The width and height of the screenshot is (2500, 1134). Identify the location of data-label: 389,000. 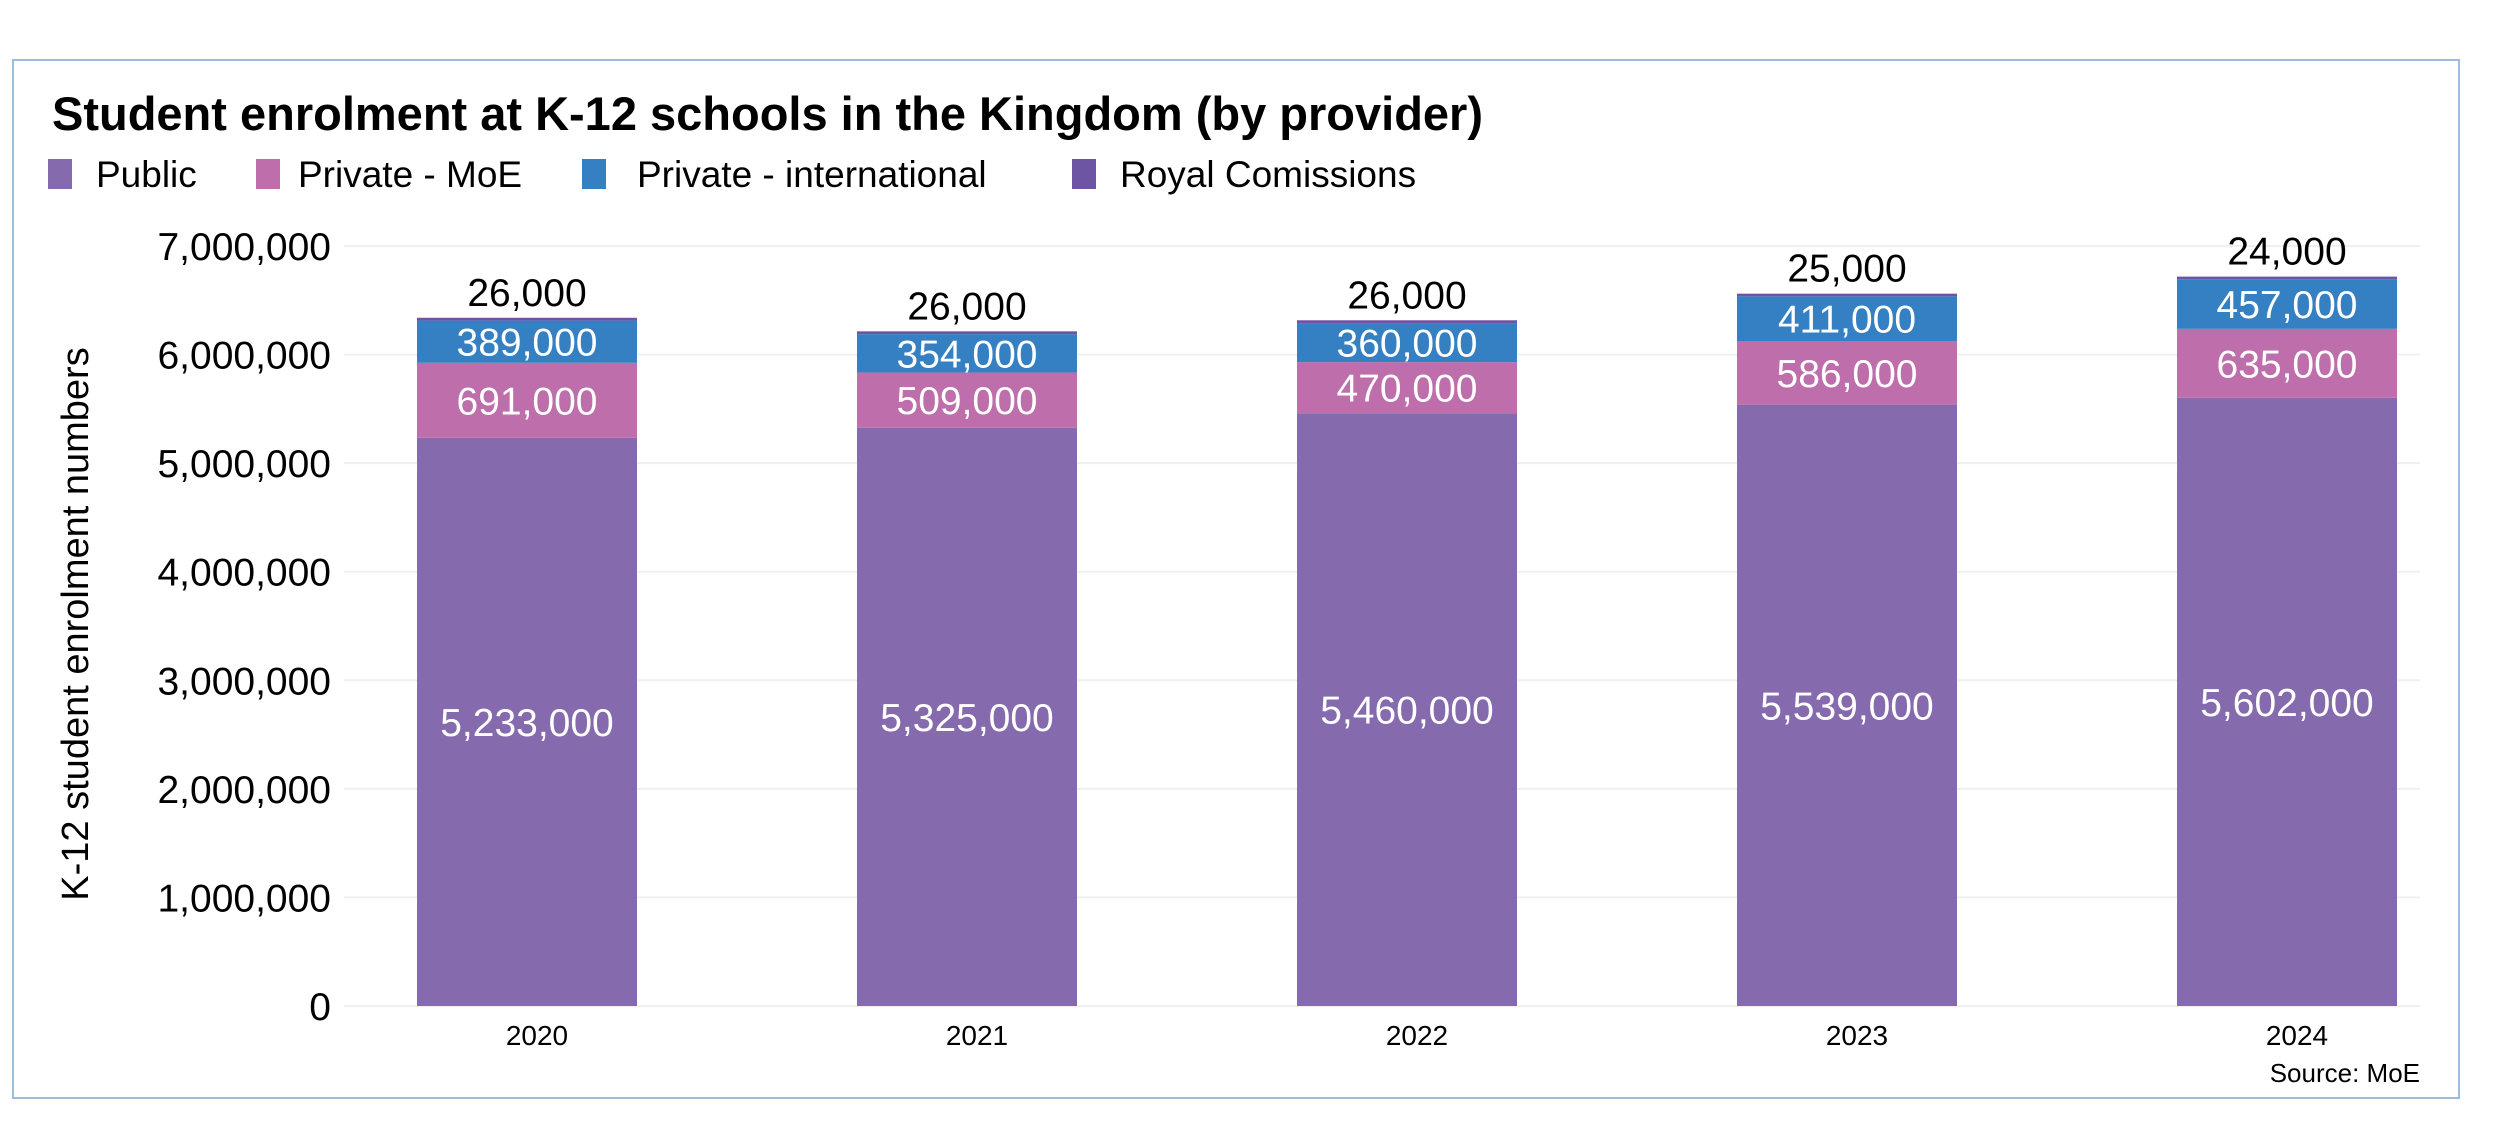
(527, 343).